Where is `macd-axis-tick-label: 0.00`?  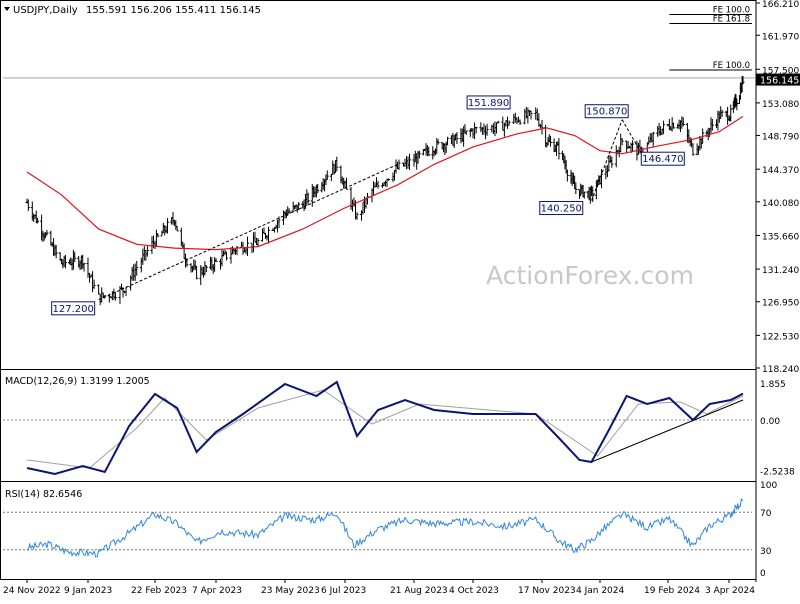 macd-axis-tick-label: 0.00 is located at coordinates (770, 422).